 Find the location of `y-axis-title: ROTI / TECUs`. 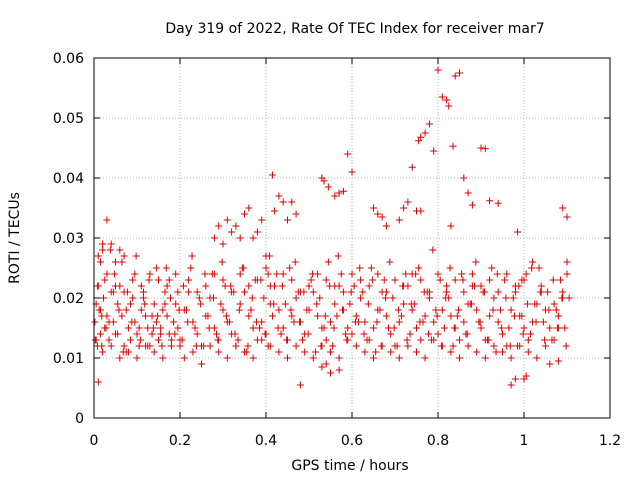

y-axis-title: ROTI / TECUs is located at coordinates (15, 238).